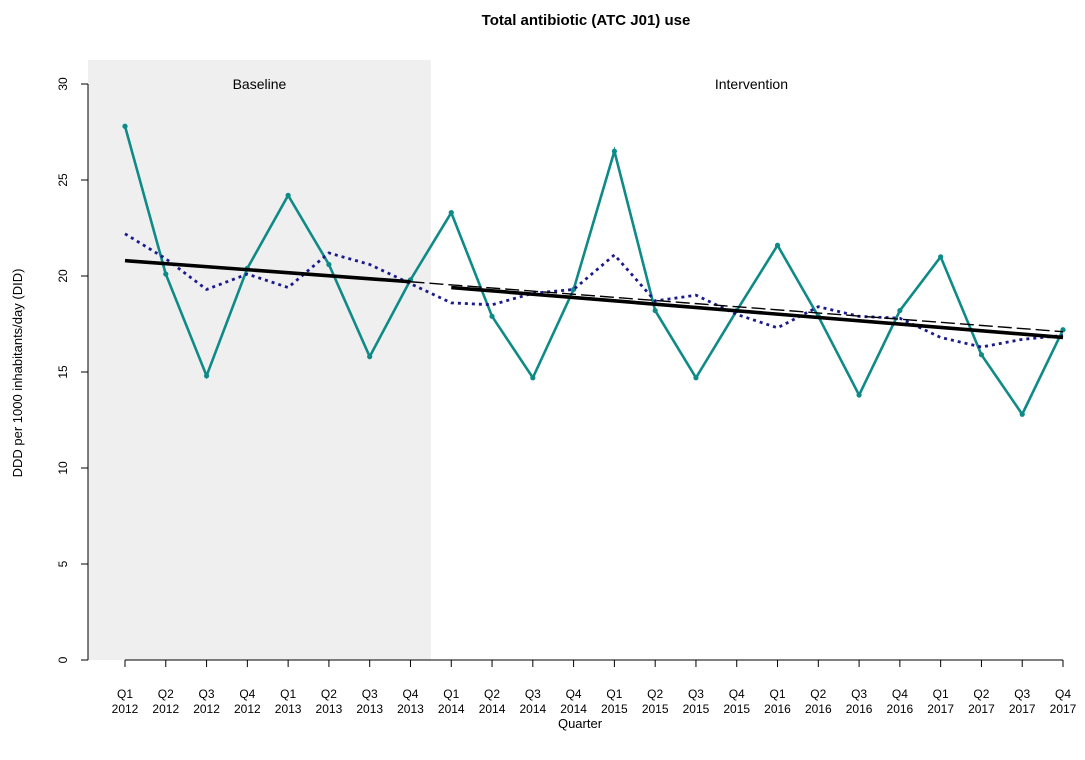 This screenshot has height=760, width=1085. I want to click on x-tick-quarter-22: Q2, so click(981, 694).